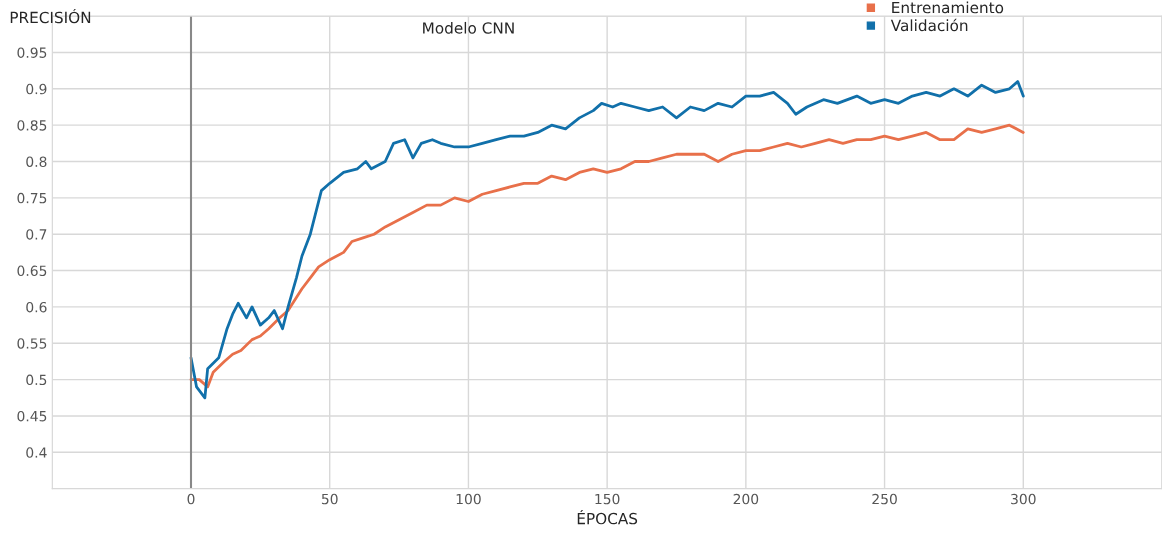 Image resolution: width=1162 pixels, height=537 pixels. What do you see at coordinates (884, 499) in the screenshot?
I see `x-tick-label: 250` at bounding box center [884, 499].